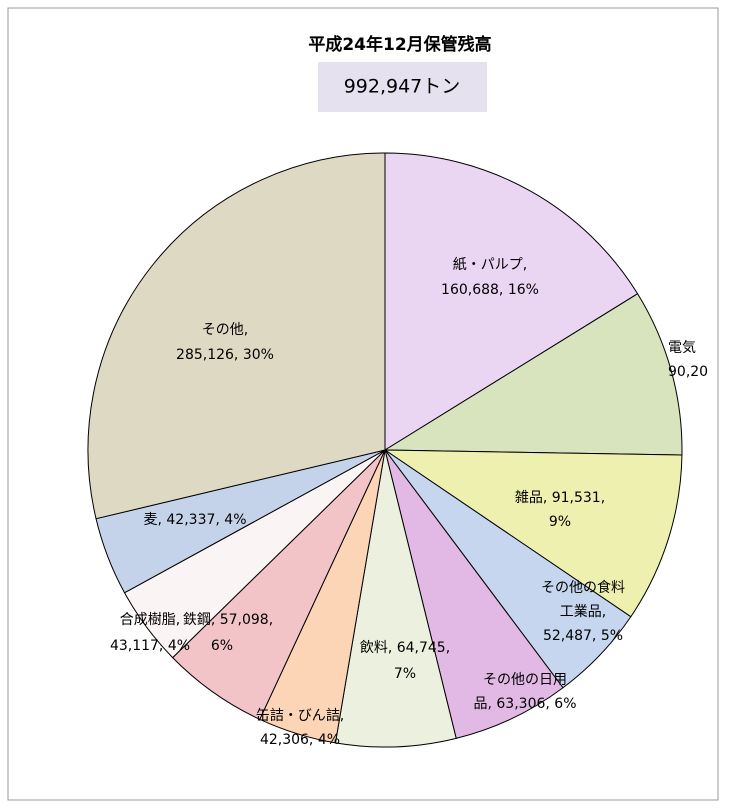 The height and width of the screenshot is (812, 729). What do you see at coordinates (583, 587) in the screenshot?
I see `data-label: その他の食料` at bounding box center [583, 587].